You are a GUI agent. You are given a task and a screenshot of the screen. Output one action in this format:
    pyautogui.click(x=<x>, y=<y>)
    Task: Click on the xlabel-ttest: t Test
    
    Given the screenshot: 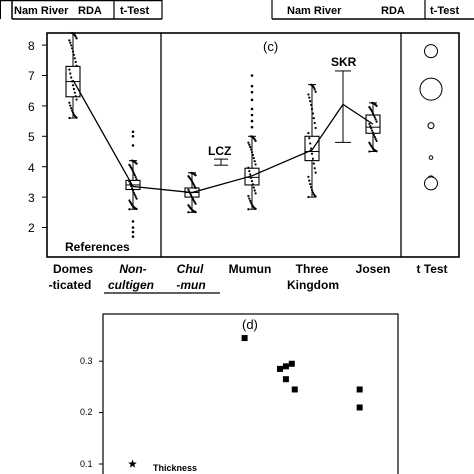 What is the action you would take?
    pyautogui.click(x=431, y=269)
    